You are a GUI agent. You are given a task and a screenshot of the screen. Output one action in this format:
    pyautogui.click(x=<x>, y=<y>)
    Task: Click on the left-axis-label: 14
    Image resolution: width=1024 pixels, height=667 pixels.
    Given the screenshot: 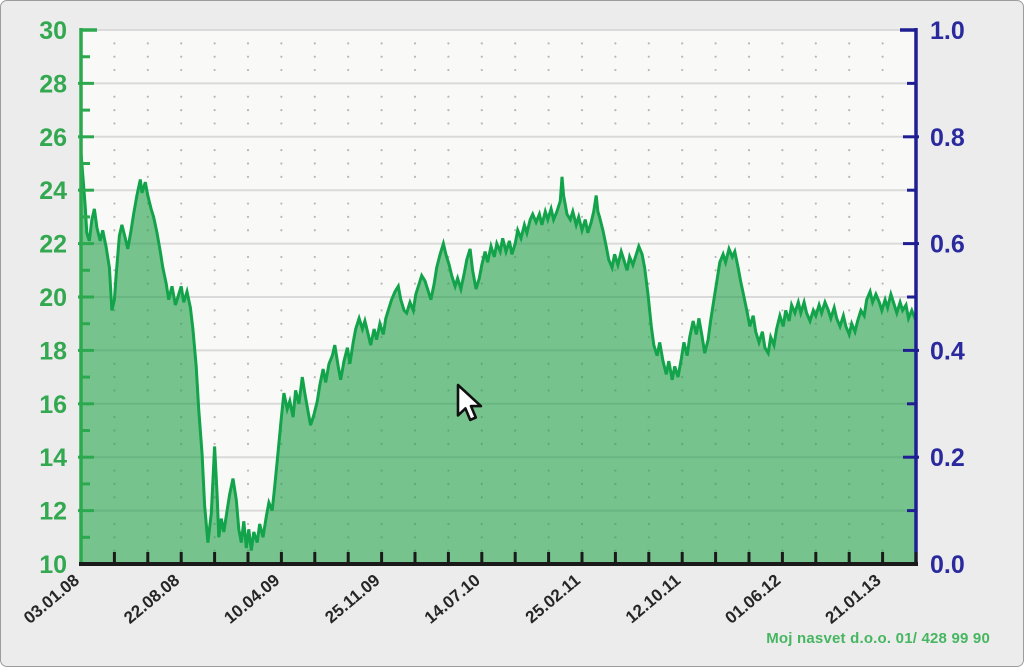 What is the action you would take?
    pyautogui.click(x=53, y=458)
    